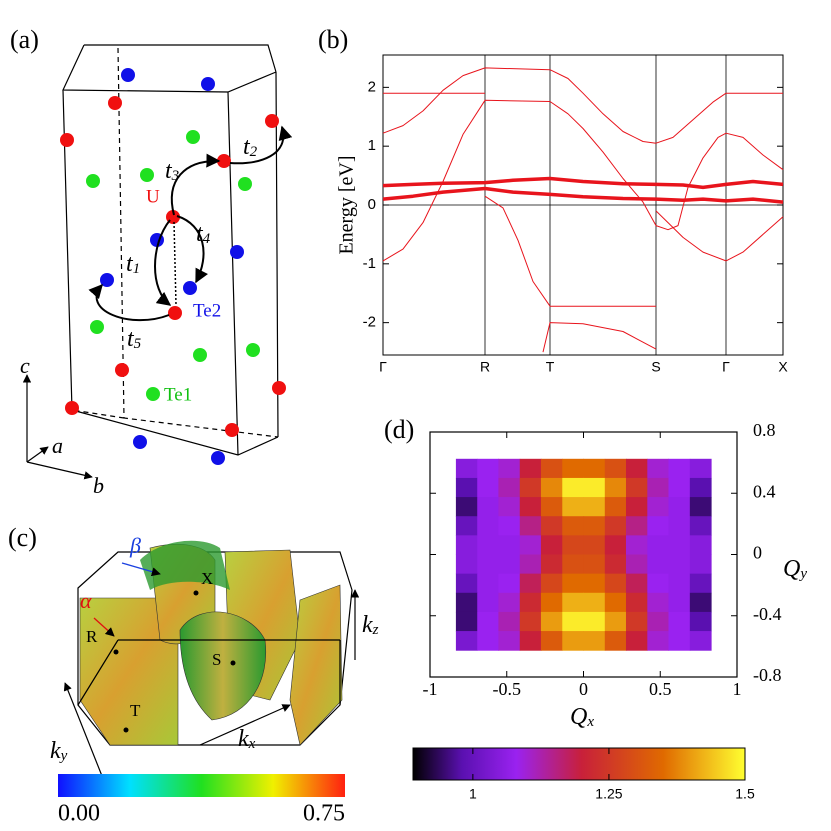 The image size is (831, 831). What do you see at coordinates (764, 430) in the screenshot?
I see `y-tick-label: 0.8` at bounding box center [764, 430].